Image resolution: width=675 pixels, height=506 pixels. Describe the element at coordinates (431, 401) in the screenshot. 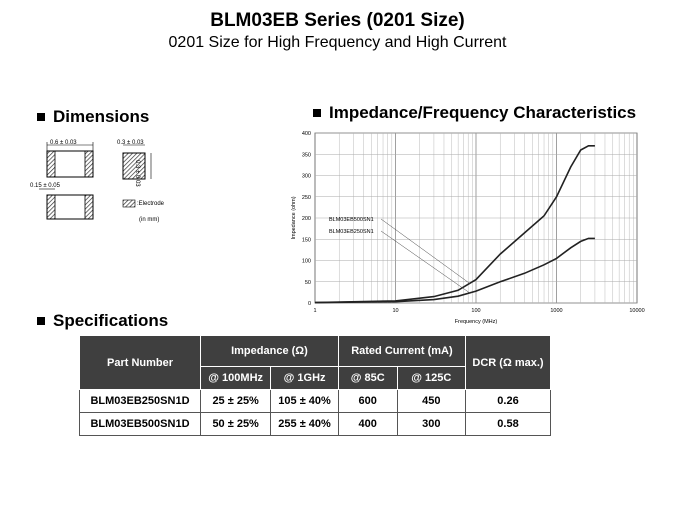

I see `table-cell: 450` at that location.